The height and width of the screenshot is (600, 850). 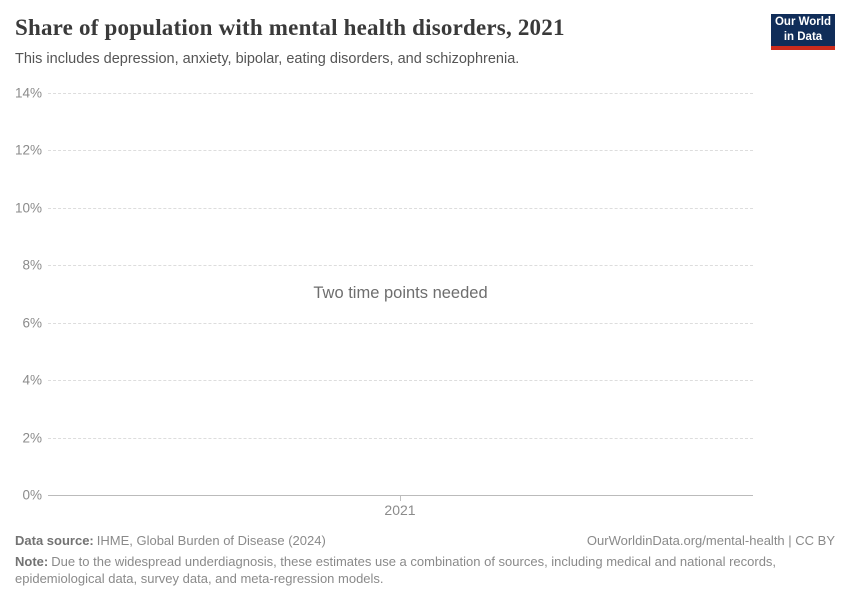 What do you see at coordinates (400, 293) in the screenshot?
I see `empty-chart-message: Two time points needed` at bounding box center [400, 293].